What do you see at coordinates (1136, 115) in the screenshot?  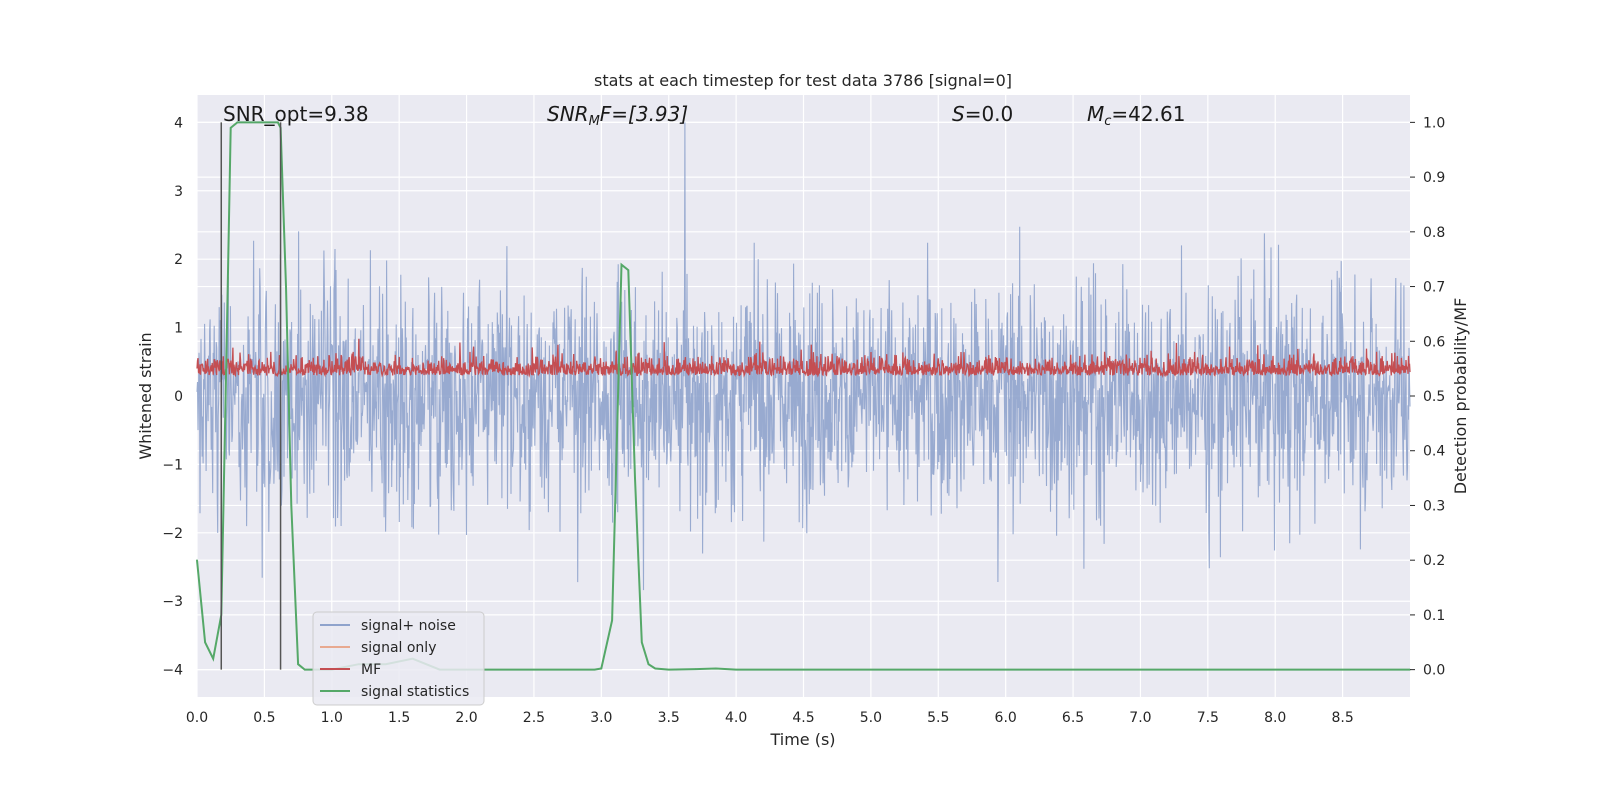 I see `annotation-mc: Mc=42.61` at bounding box center [1136, 115].